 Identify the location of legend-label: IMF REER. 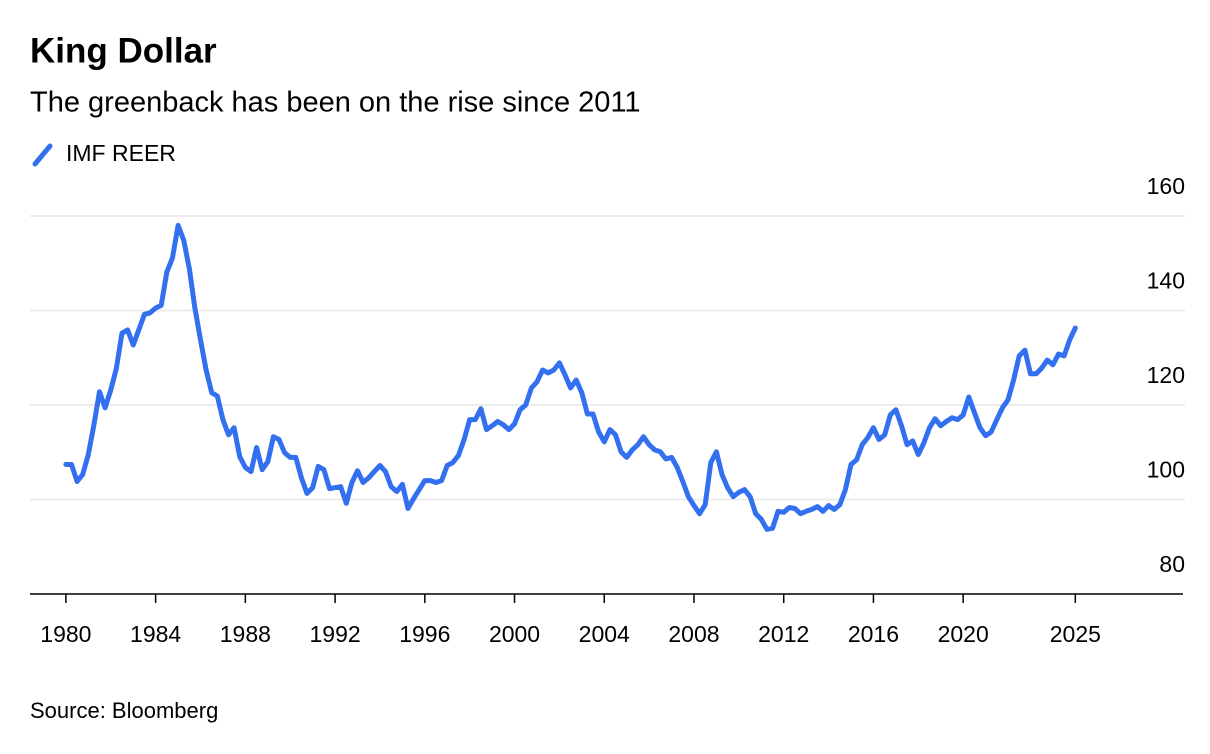
(121, 153).